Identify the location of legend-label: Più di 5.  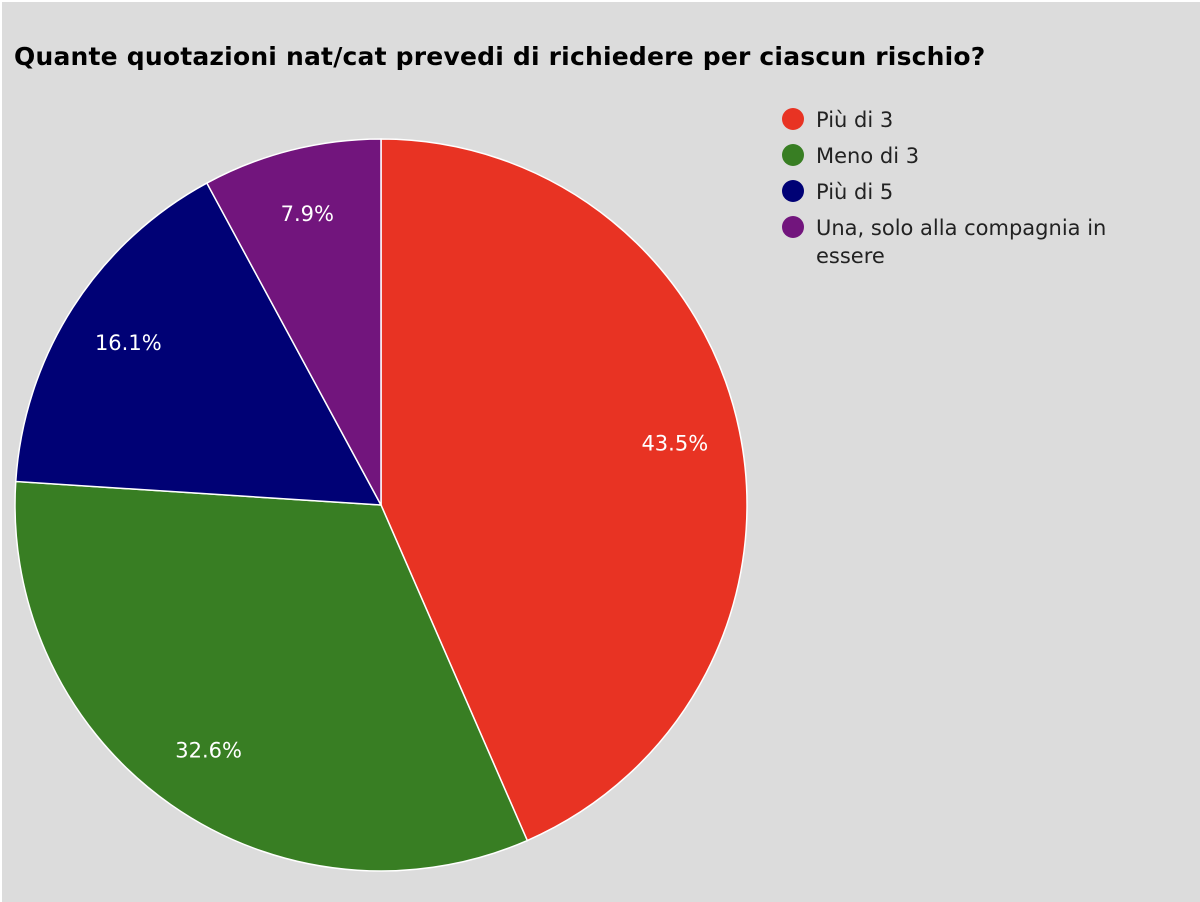
(855, 192).